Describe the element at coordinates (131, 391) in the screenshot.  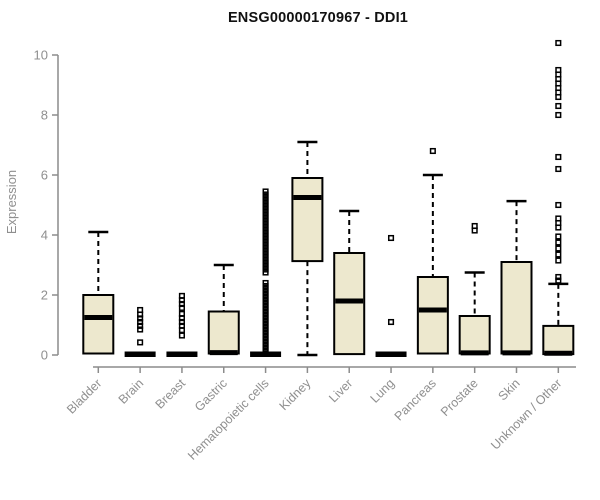
I see `x-tick-label: Brain` at that location.